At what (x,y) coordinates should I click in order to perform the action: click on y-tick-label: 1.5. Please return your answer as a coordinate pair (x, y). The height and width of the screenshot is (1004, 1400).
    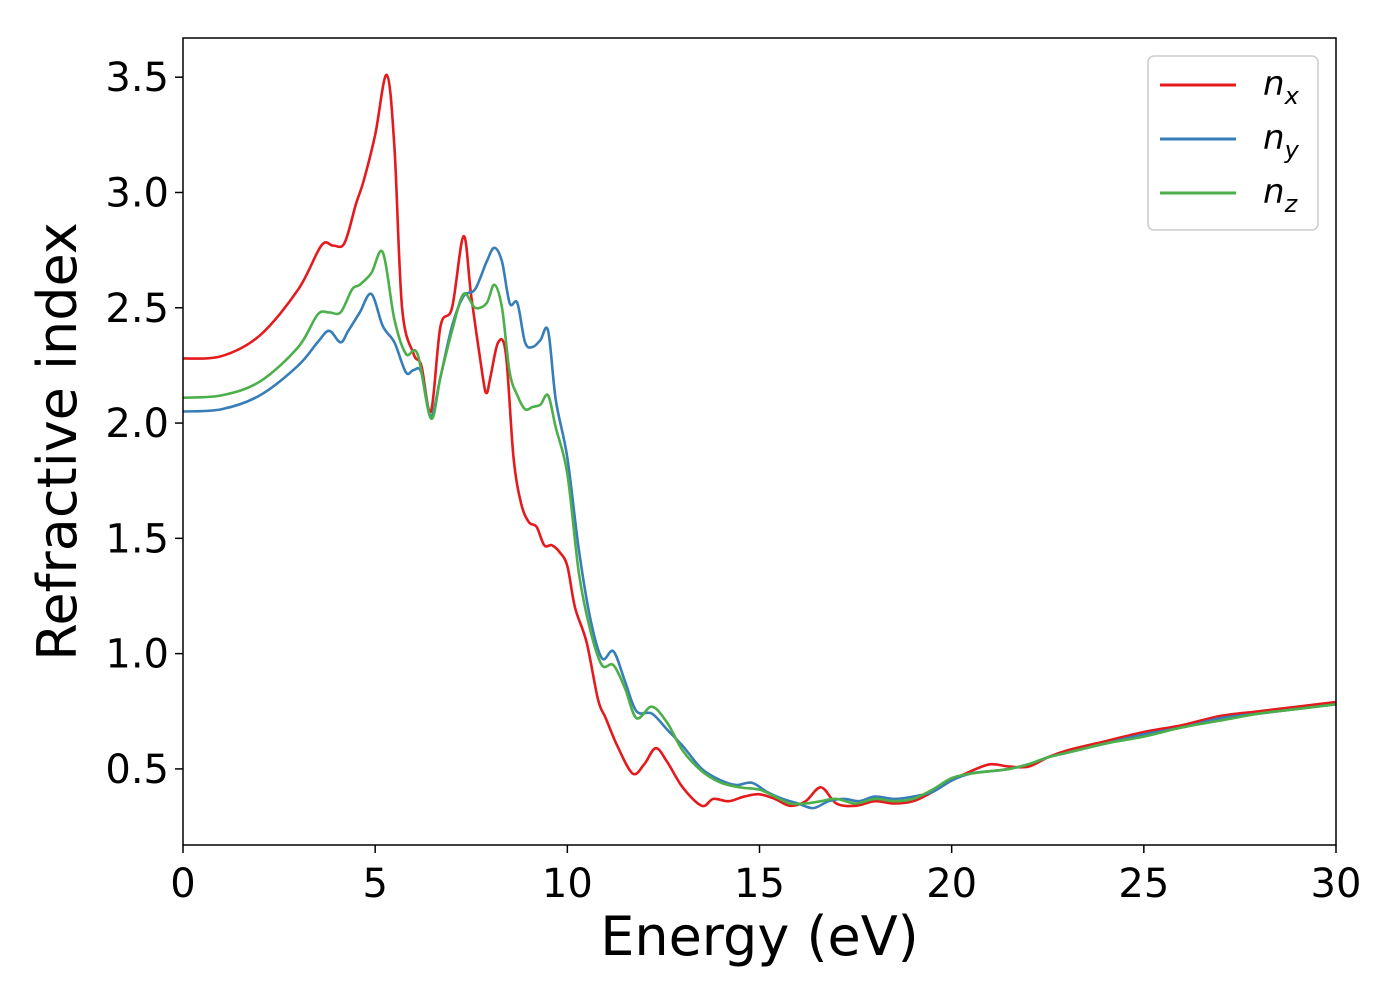
    Looking at the image, I should click on (137, 539).